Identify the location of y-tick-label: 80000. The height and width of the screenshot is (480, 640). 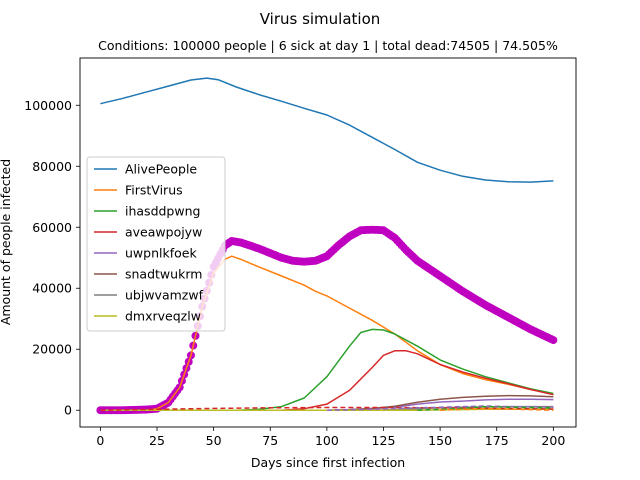
(52, 166).